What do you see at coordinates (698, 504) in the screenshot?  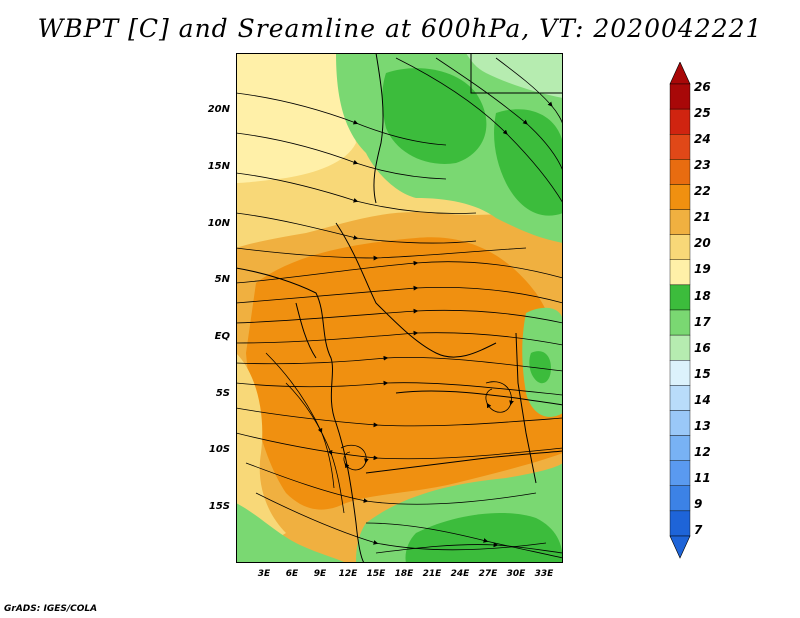 I see `colorbar-label-9: 9` at bounding box center [698, 504].